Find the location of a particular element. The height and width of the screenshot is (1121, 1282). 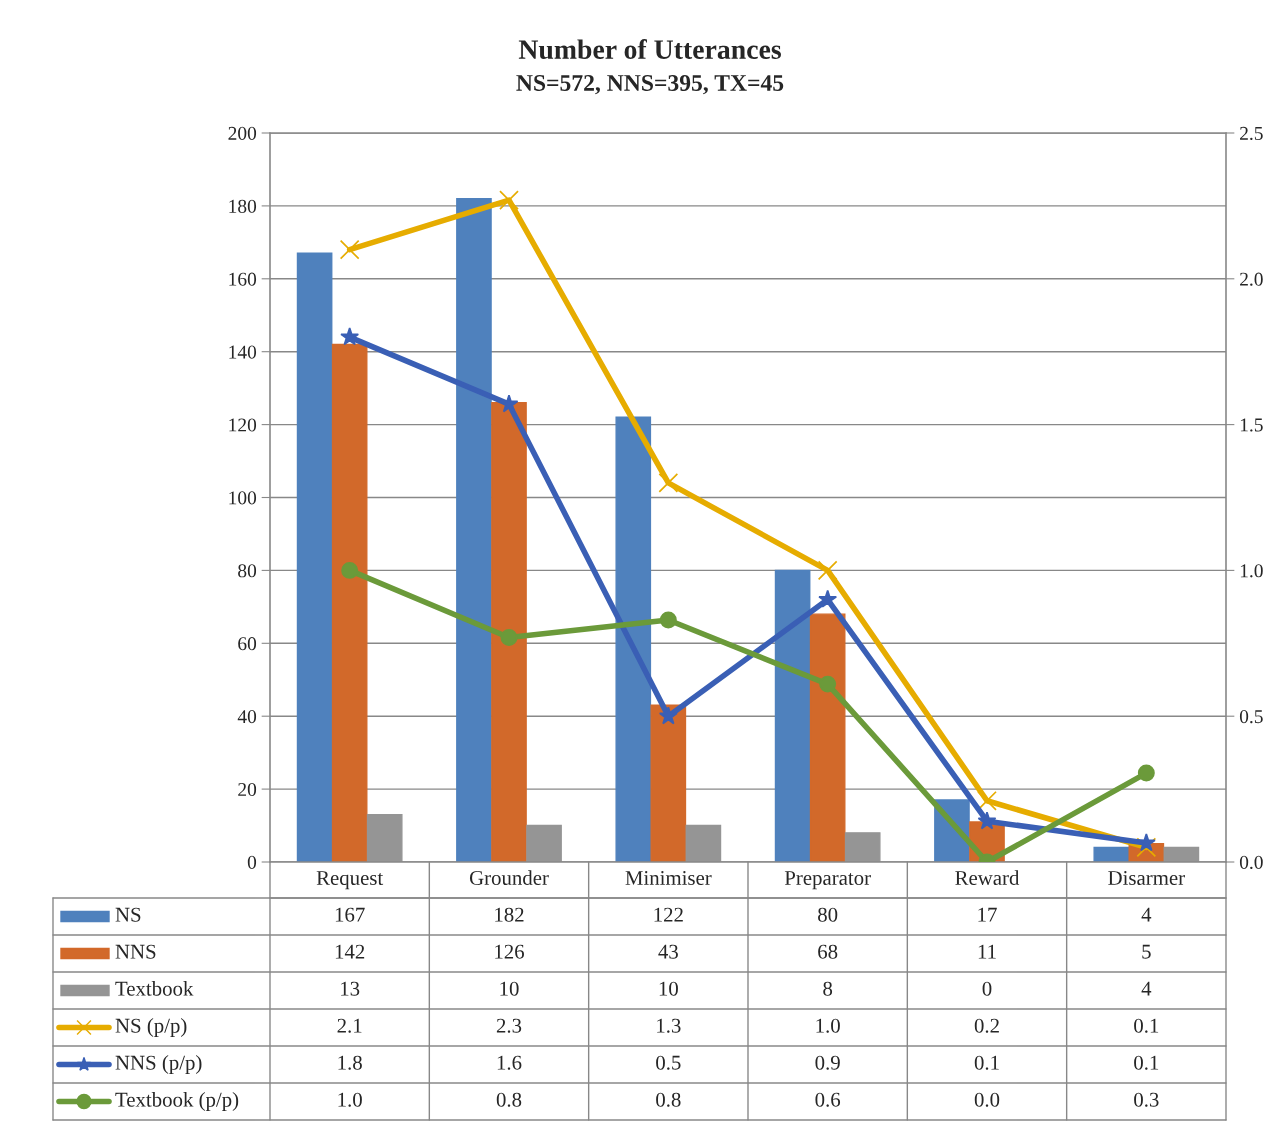

legend-label: NS (p/p) is located at coordinates (151, 1027).